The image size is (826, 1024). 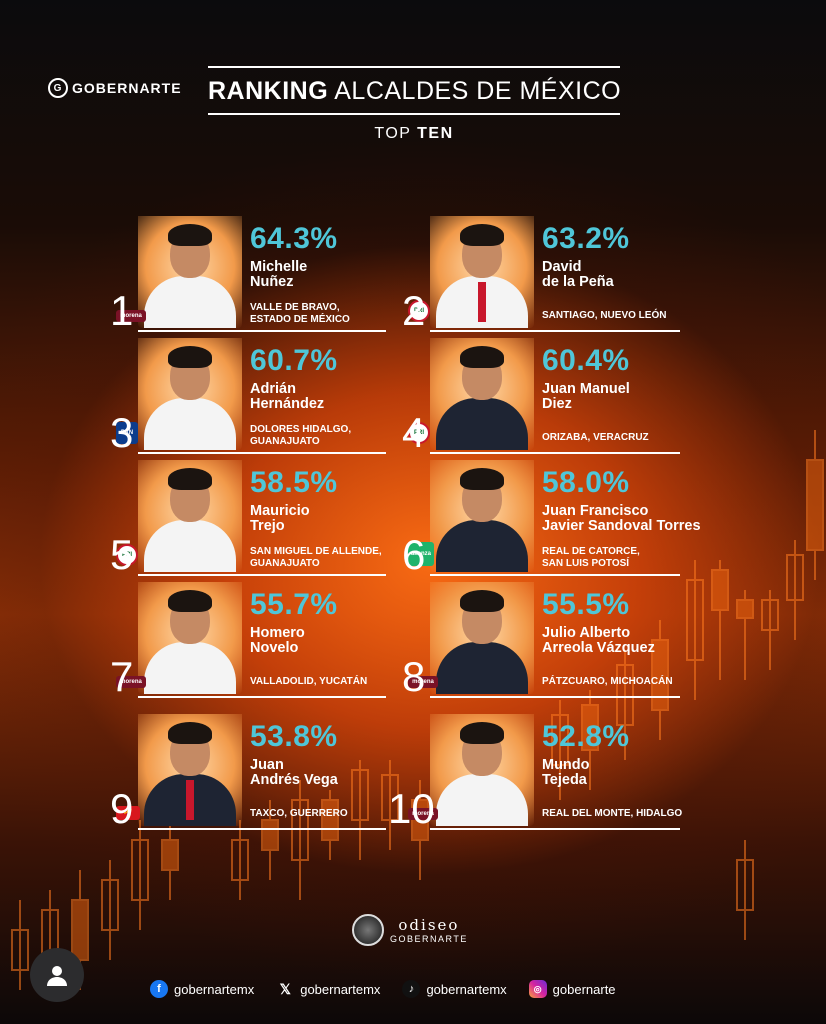 I want to click on page-title: RANKING ALCALDES DE MÉXICO, so click(x=415, y=90).